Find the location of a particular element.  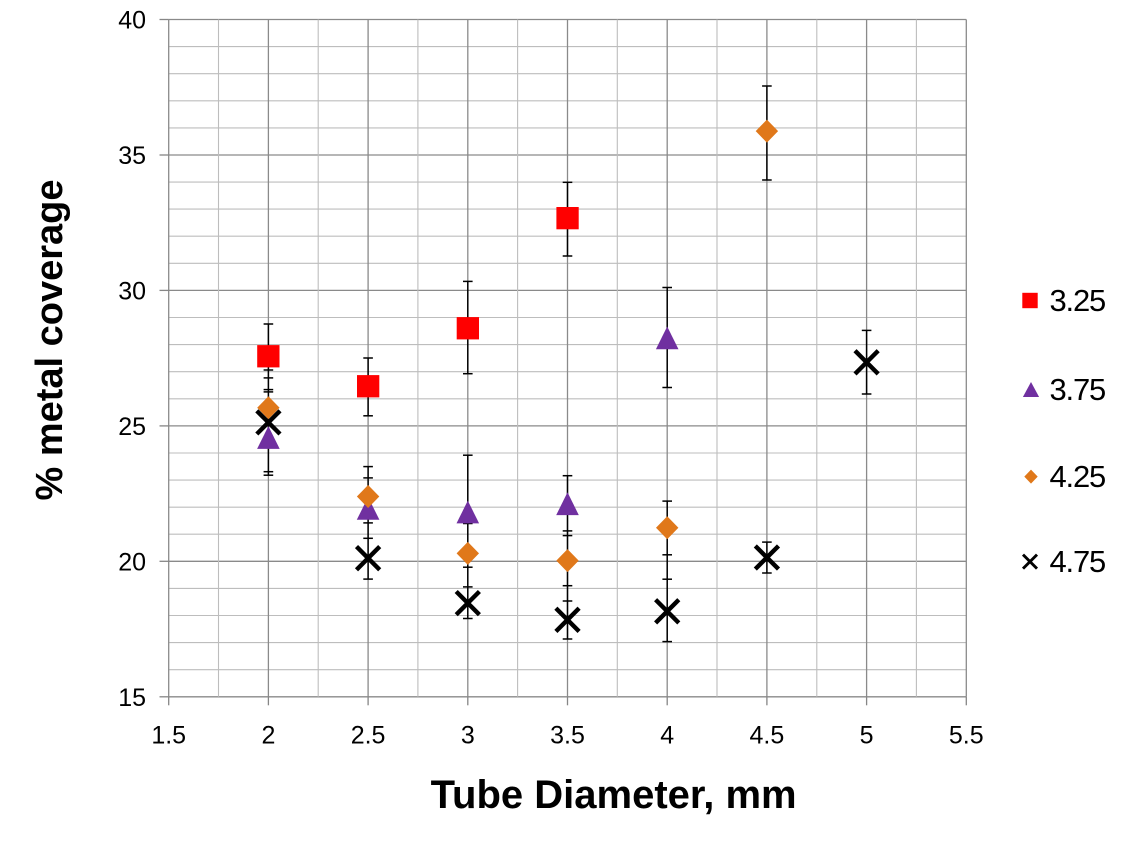

svg-text: 2 is located at coordinates (268, 736).